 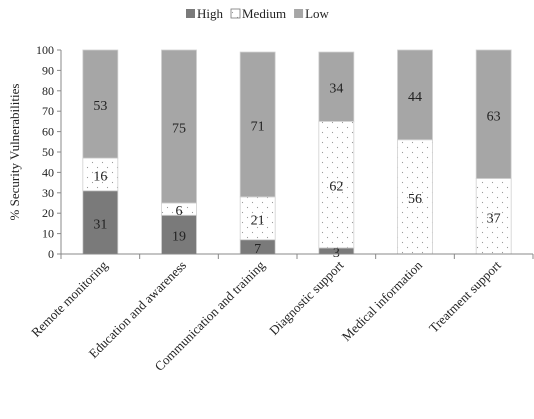 I want to click on legend-label-low: Low, so click(x=317, y=13).